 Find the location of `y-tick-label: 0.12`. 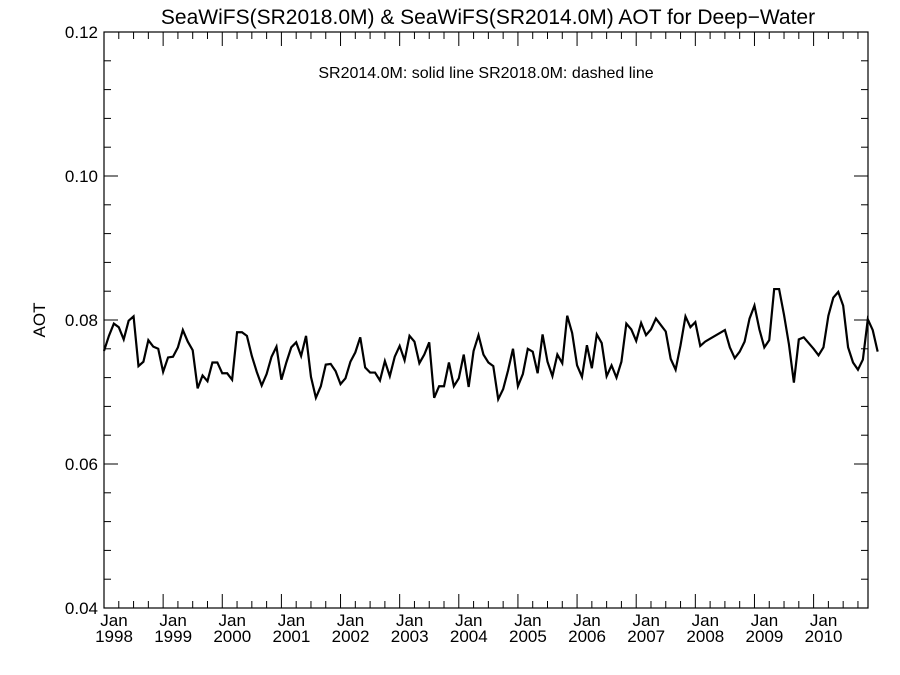

y-tick-label: 0.12 is located at coordinates (81, 32).